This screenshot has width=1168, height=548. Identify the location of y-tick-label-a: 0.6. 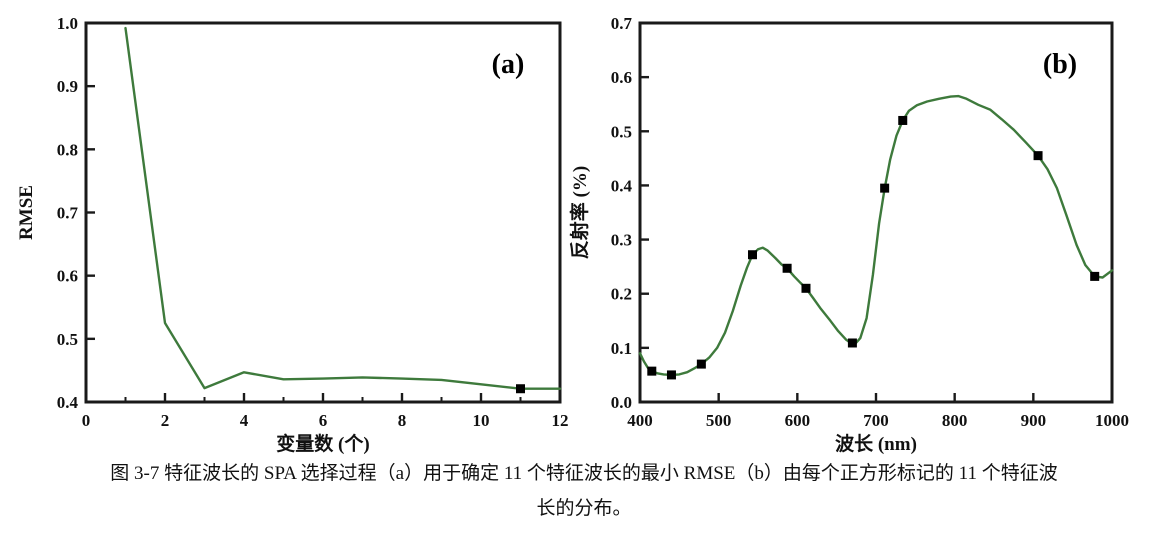
(67, 276).